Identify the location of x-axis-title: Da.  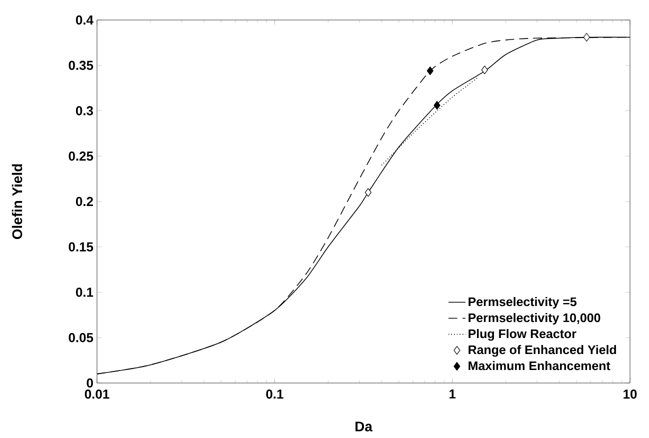
(364, 427).